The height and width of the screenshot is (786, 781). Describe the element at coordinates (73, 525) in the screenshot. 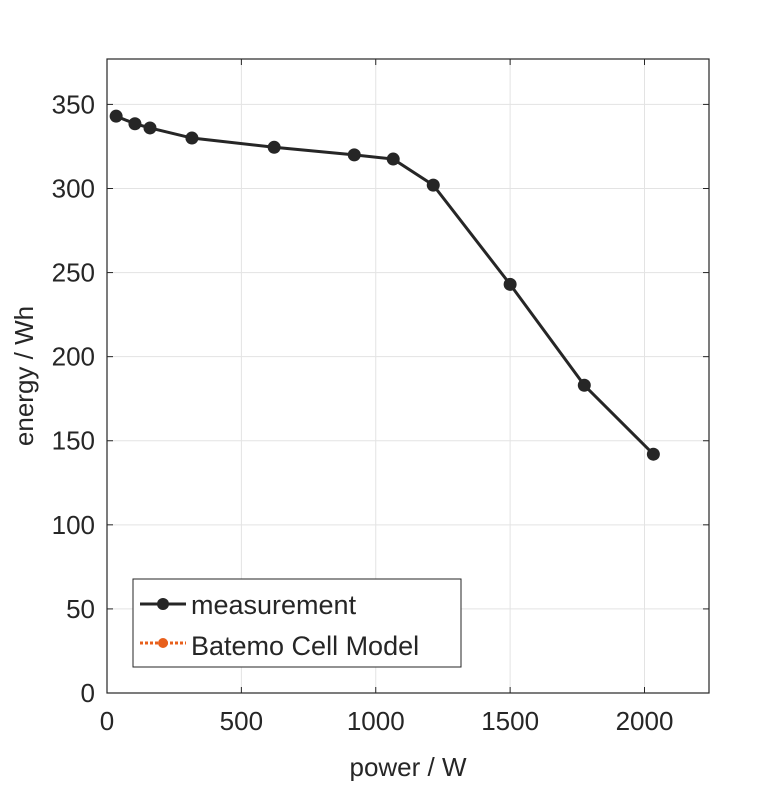

I see `y-tick-label: 100` at that location.